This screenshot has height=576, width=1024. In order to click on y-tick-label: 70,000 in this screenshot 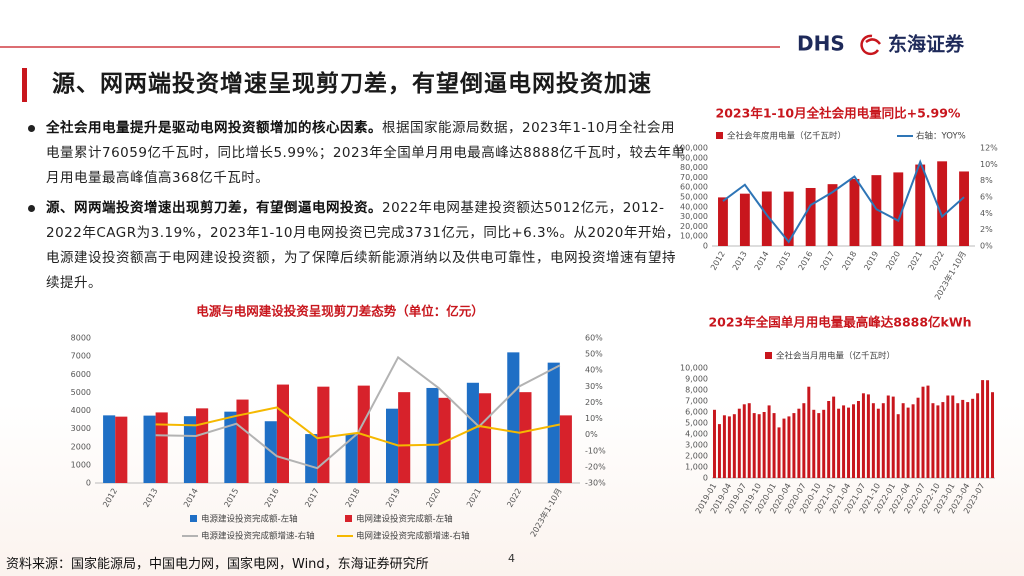, I will do `click(694, 177)`.